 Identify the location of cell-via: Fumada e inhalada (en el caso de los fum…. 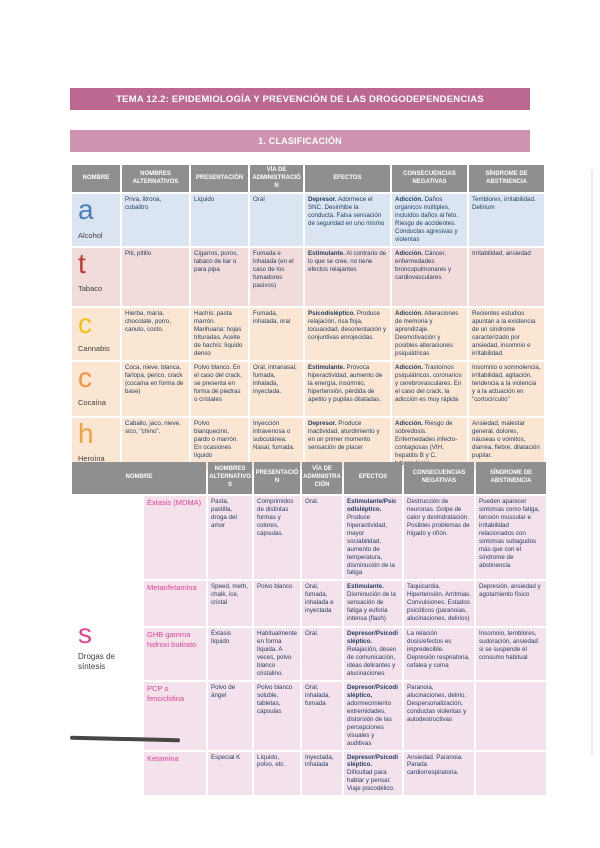
(276, 277).